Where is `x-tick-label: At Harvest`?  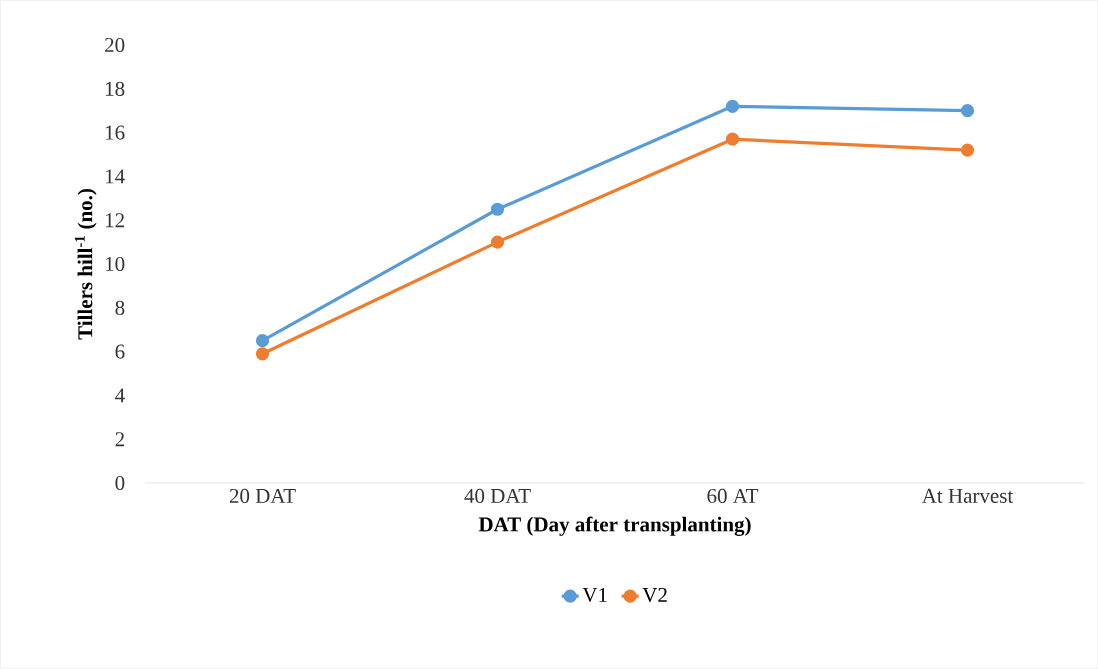
x-tick-label: At Harvest is located at coordinates (967, 495).